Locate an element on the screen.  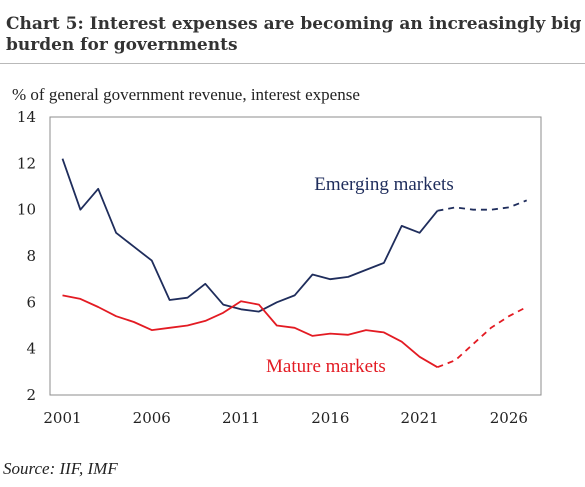
series-line-mature-markets is located at coordinates (250, 331).